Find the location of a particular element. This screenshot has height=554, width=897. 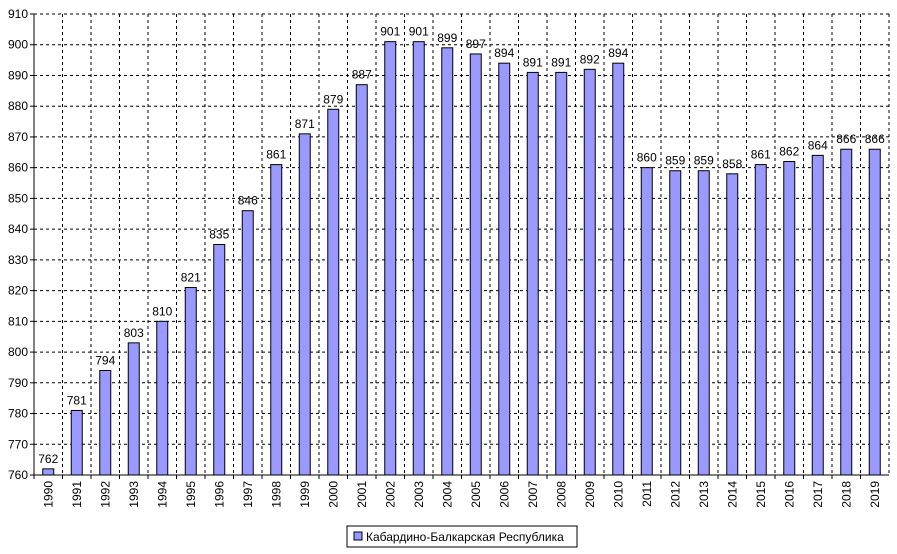

bar-1993 is located at coordinates (133, 409).